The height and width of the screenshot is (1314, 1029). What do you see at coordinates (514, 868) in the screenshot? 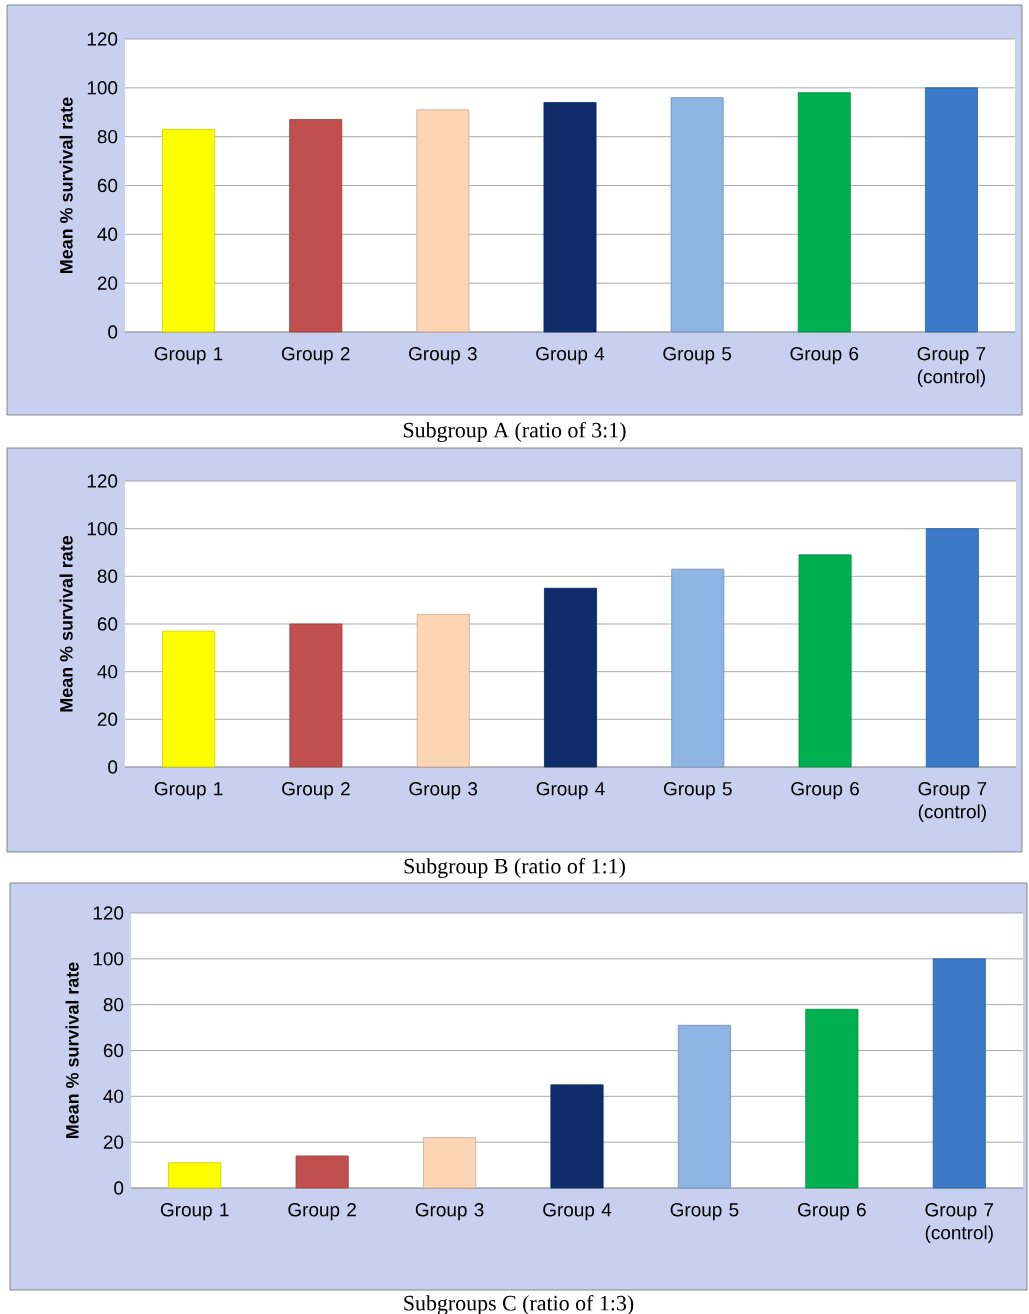
I see `text: Subgroup B (ratio of 1:1)` at bounding box center [514, 868].